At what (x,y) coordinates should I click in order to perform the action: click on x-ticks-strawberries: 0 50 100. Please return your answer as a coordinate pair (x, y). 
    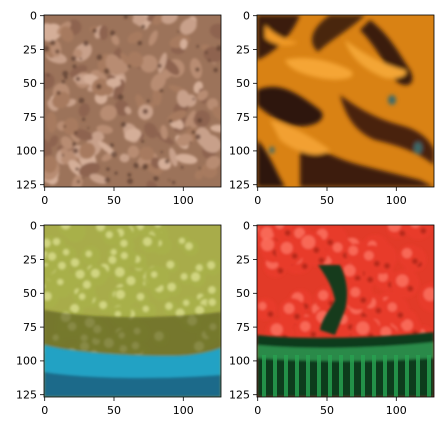
    Looking at the image, I should click on (330, 407).